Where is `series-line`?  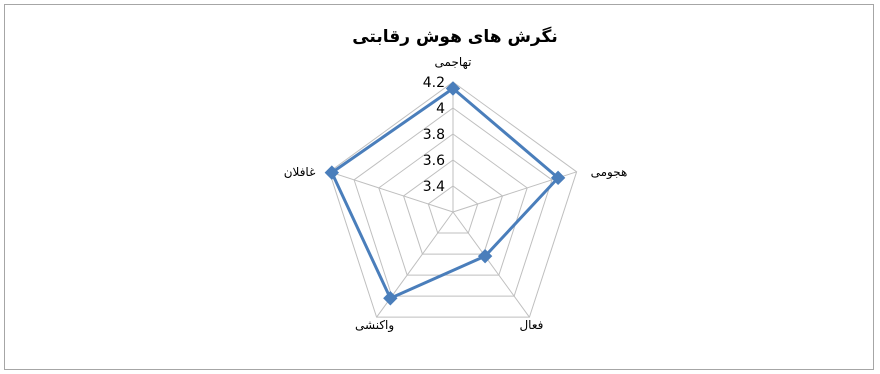
series-line is located at coordinates (445, 193).